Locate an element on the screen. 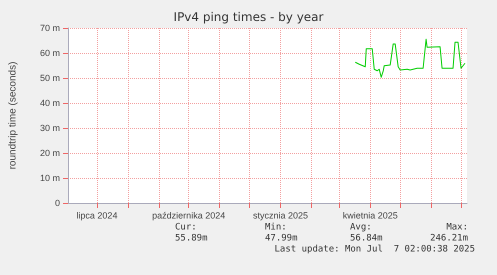  text: Max: is located at coordinates (457, 227).